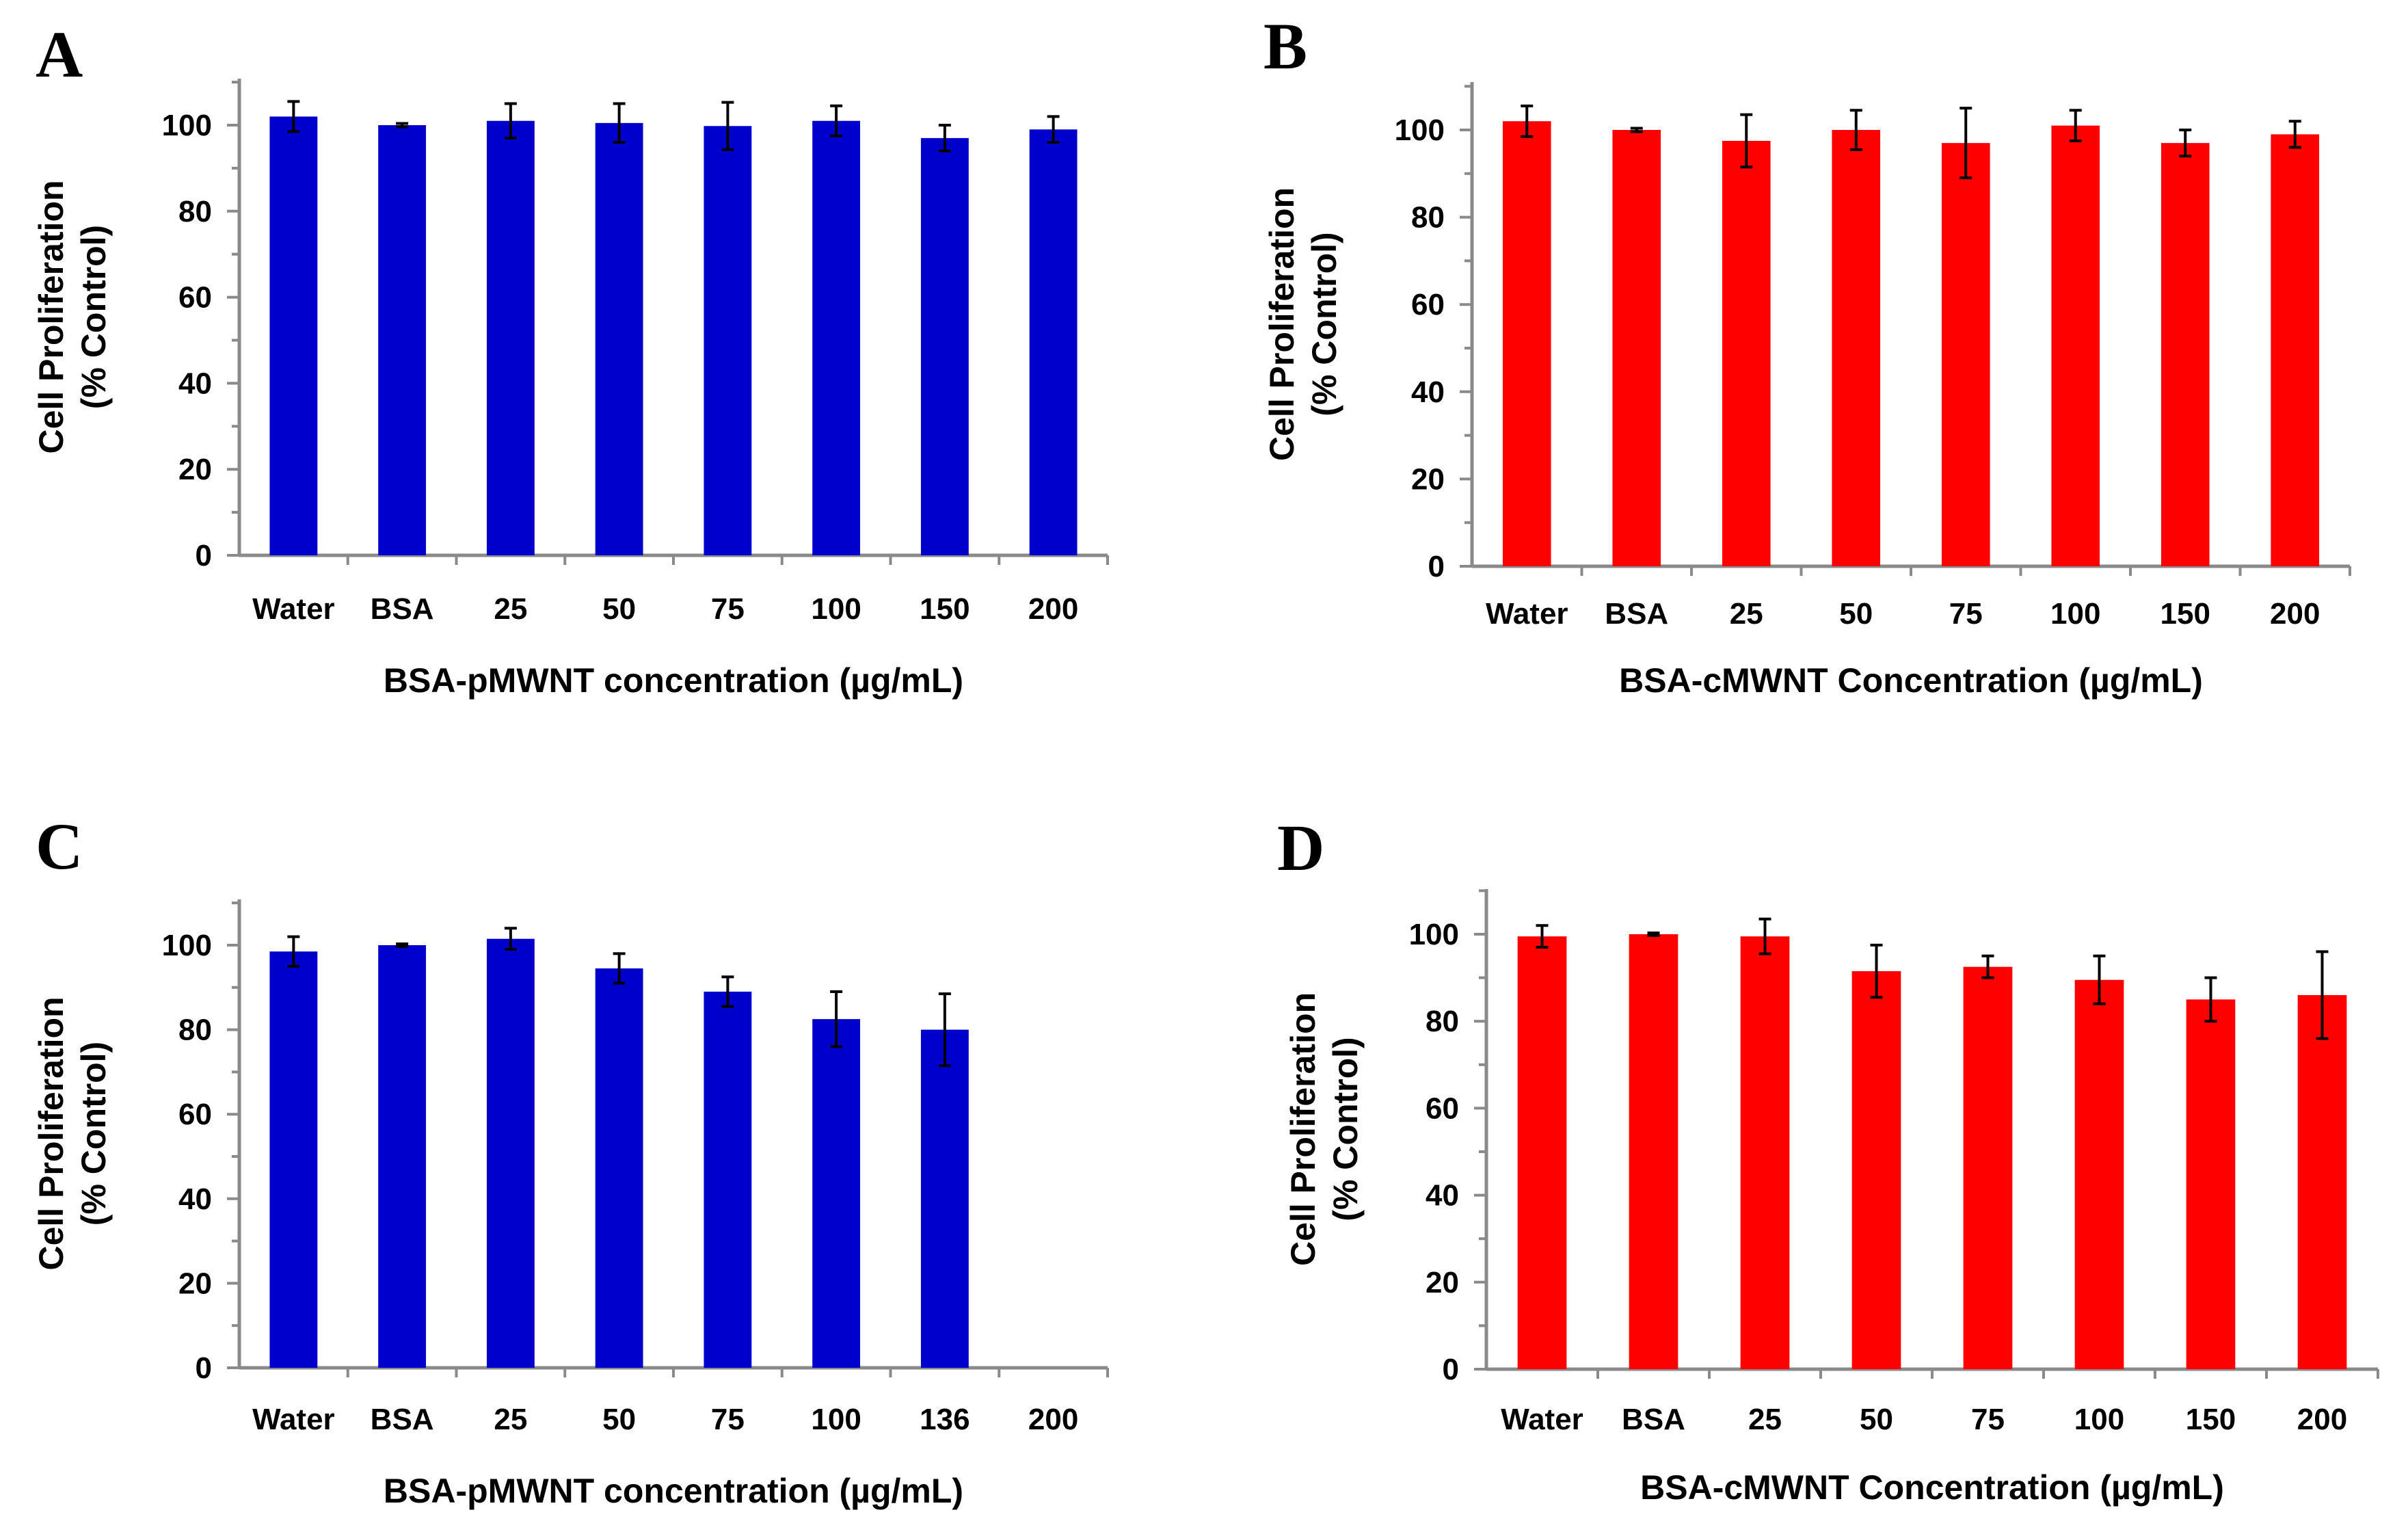 The width and height of the screenshot is (2408, 1534). Describe the element at coordinates (1300, 847) in the screenshot. I see `panel-letter: D` at that location.